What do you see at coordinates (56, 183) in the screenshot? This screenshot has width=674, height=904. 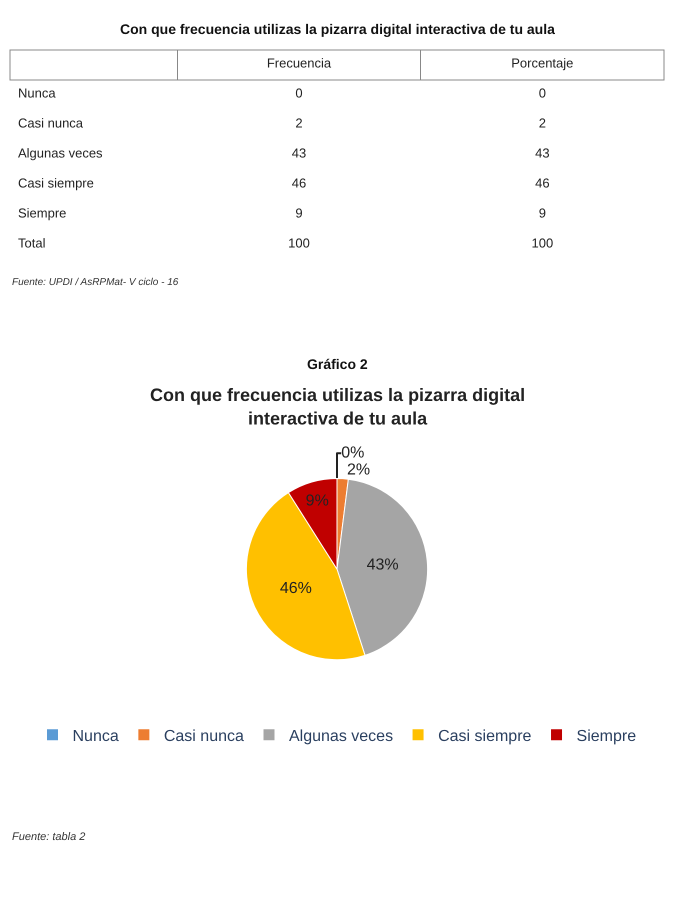 I see `category-label: Casi siempre` at bounding box center [56, 183].